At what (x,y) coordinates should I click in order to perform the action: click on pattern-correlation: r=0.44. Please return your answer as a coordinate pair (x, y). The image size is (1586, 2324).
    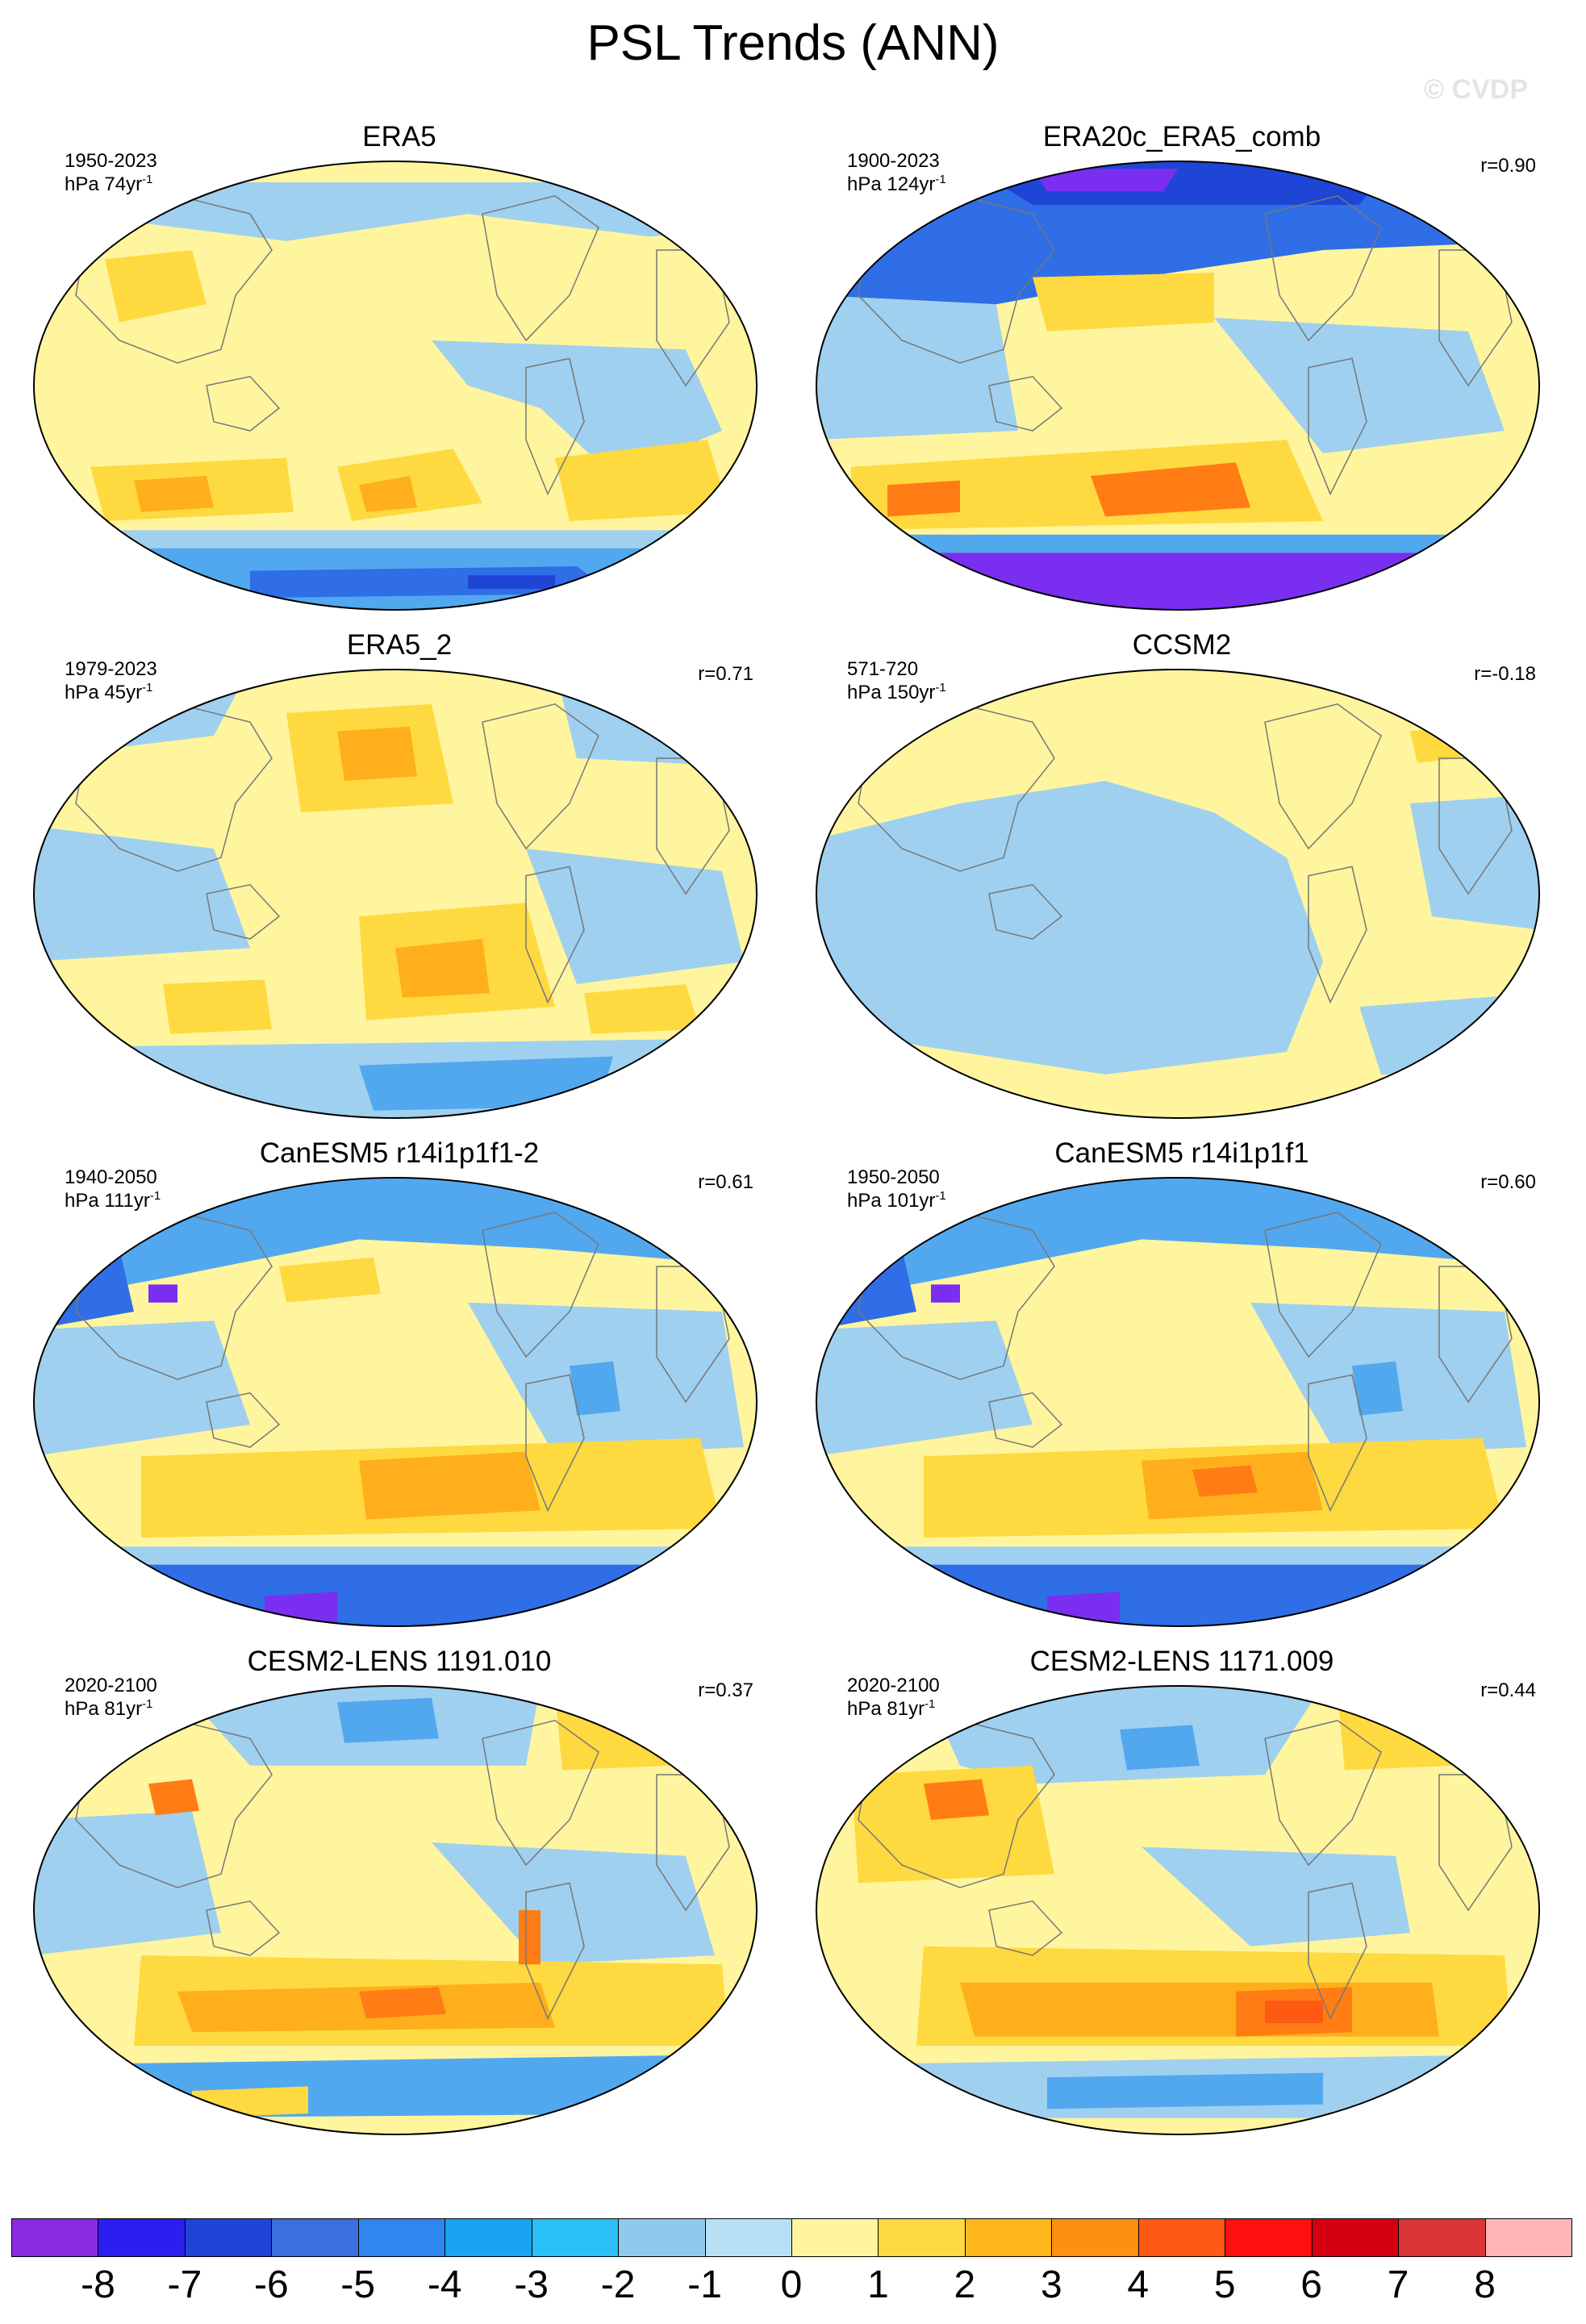
    Looking at the image, I should click on (1508, 1690).